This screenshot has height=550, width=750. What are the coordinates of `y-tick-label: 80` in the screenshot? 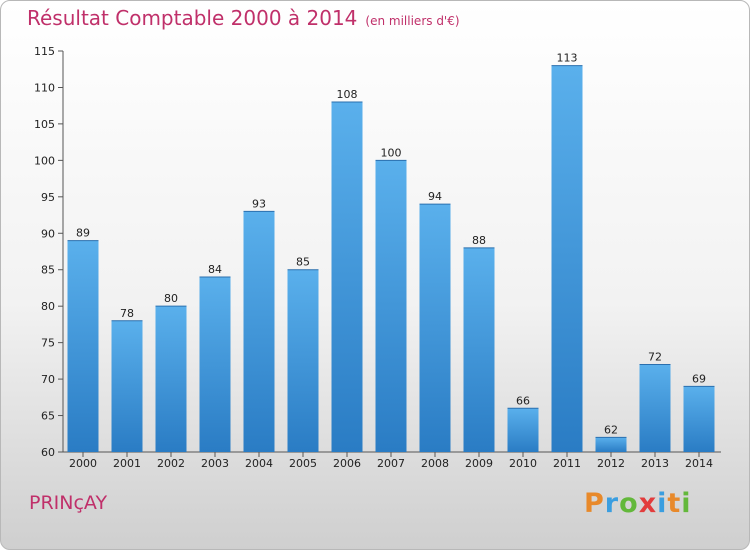 It's located at (48, 306).